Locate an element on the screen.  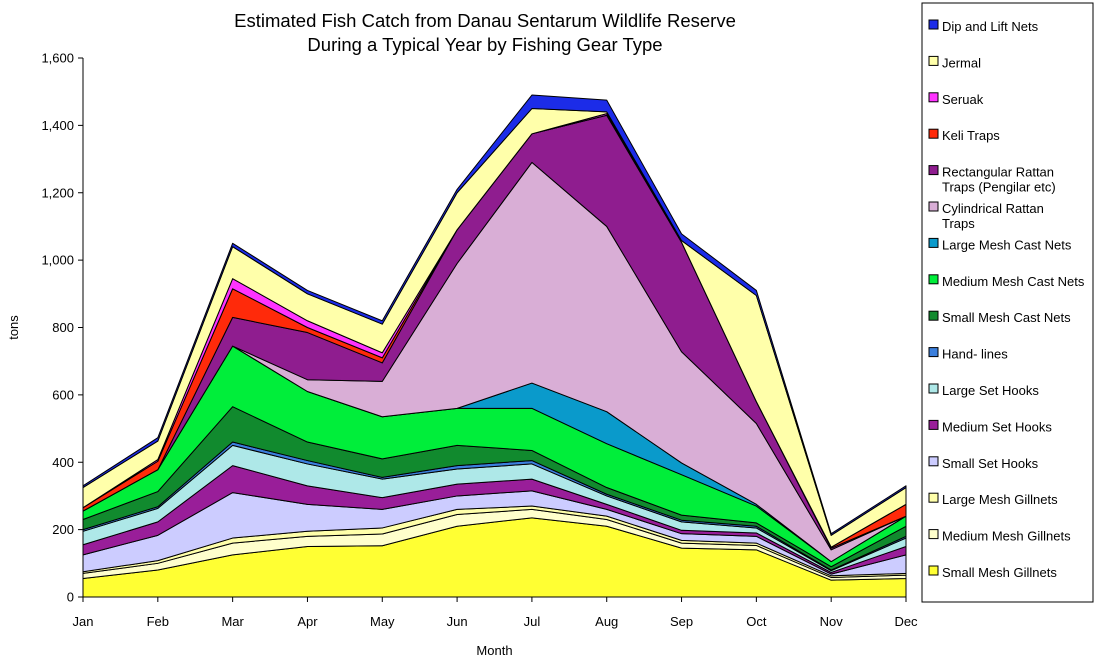
legend-label: Medium Mesh Cast Nets is located at coordinates (1013, 281).